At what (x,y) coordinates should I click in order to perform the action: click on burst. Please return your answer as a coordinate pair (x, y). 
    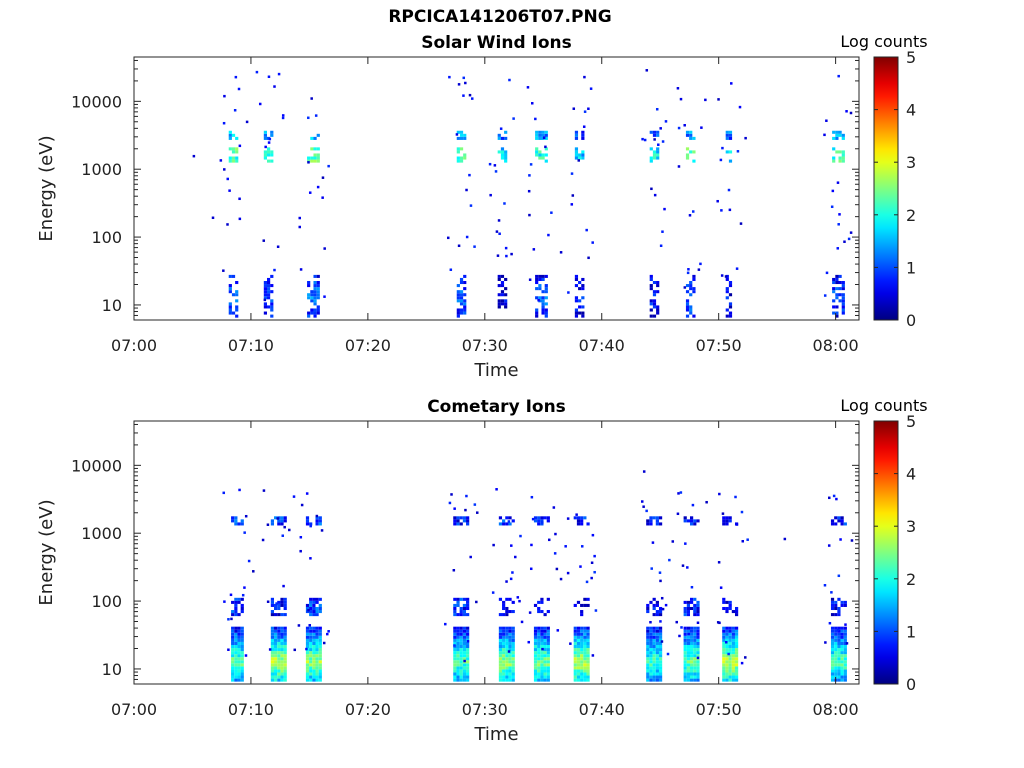
    Looking at the image, I should click on (461, 224).